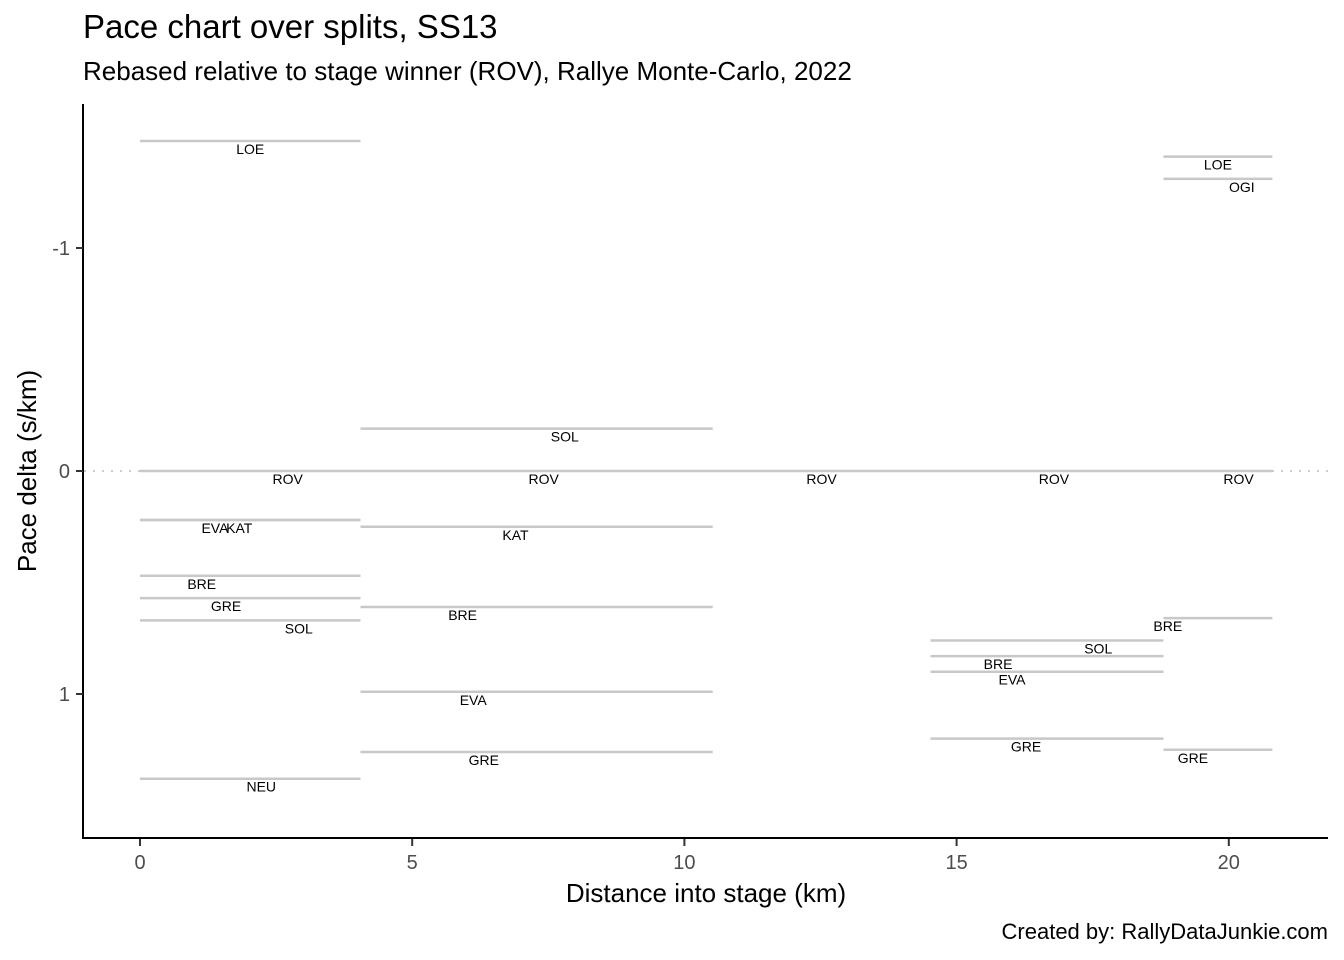 The height and width of the screenshot is (960, 1344). What do you see at coordinates (27, 471) in the screenshot?
I see `y-axis-title: Pace delta (s/km)` at bounding box center [27, 471].